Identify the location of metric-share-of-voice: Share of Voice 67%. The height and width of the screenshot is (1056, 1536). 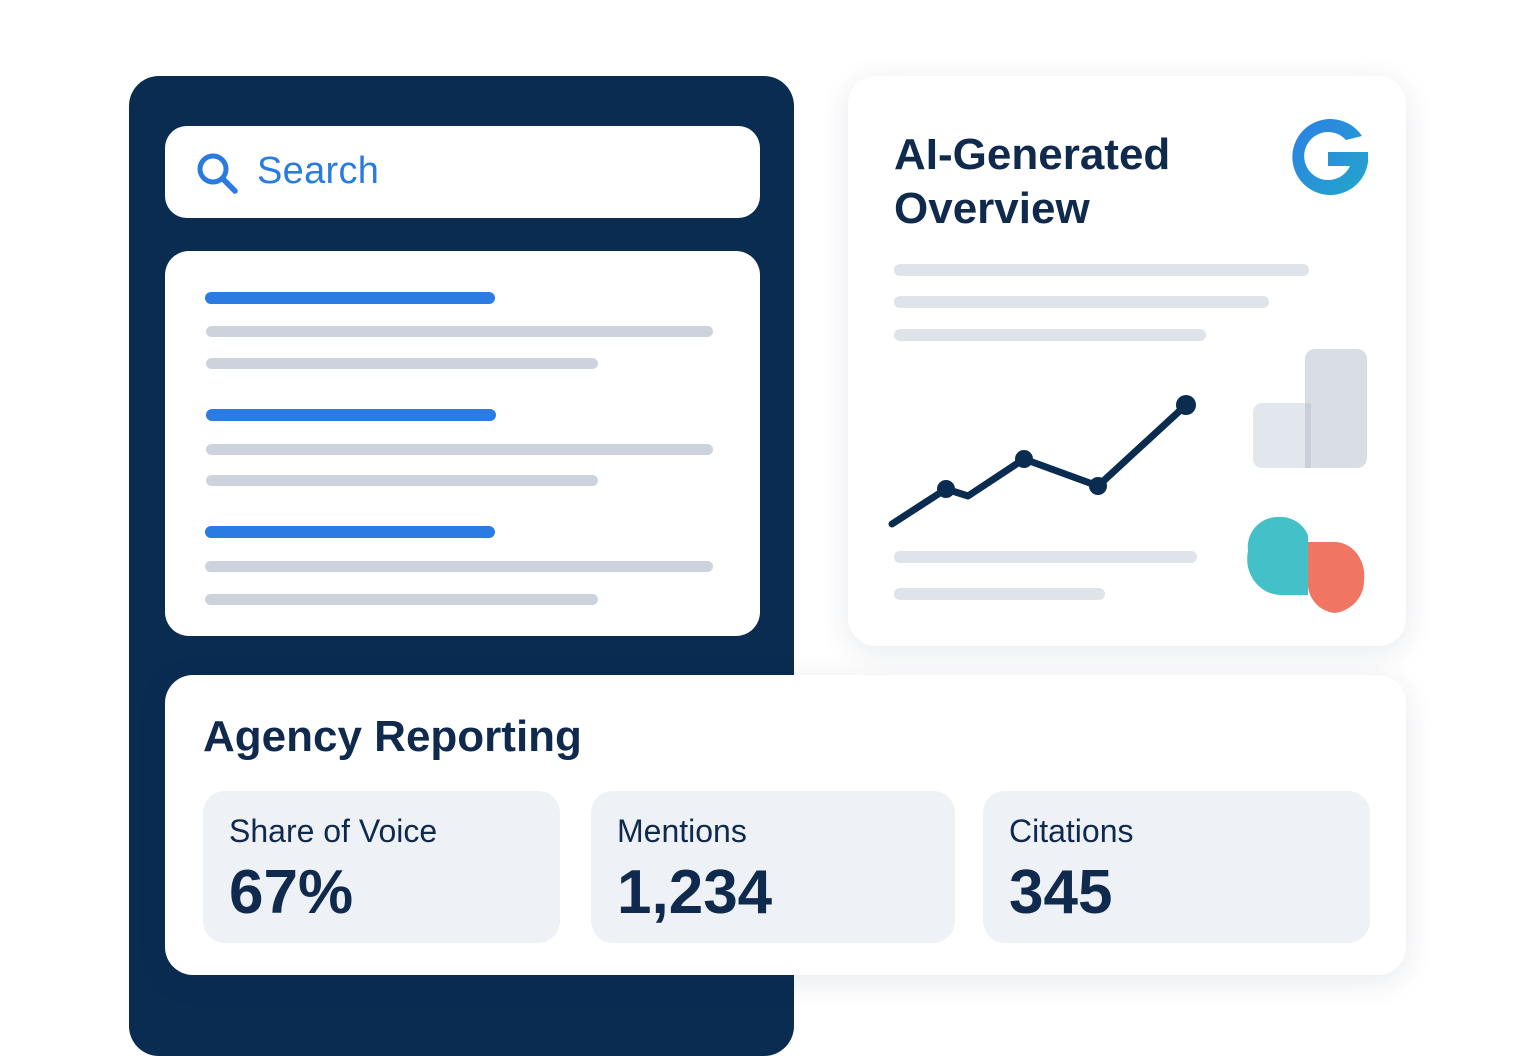
(381, 867).